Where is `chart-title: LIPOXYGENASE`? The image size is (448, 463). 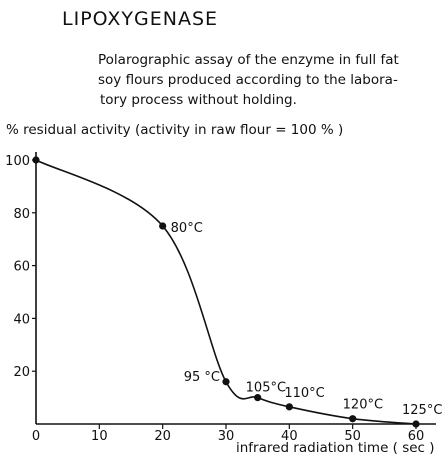
chart-title: LIPOXYGENASE is located at coordinates (140, 19).